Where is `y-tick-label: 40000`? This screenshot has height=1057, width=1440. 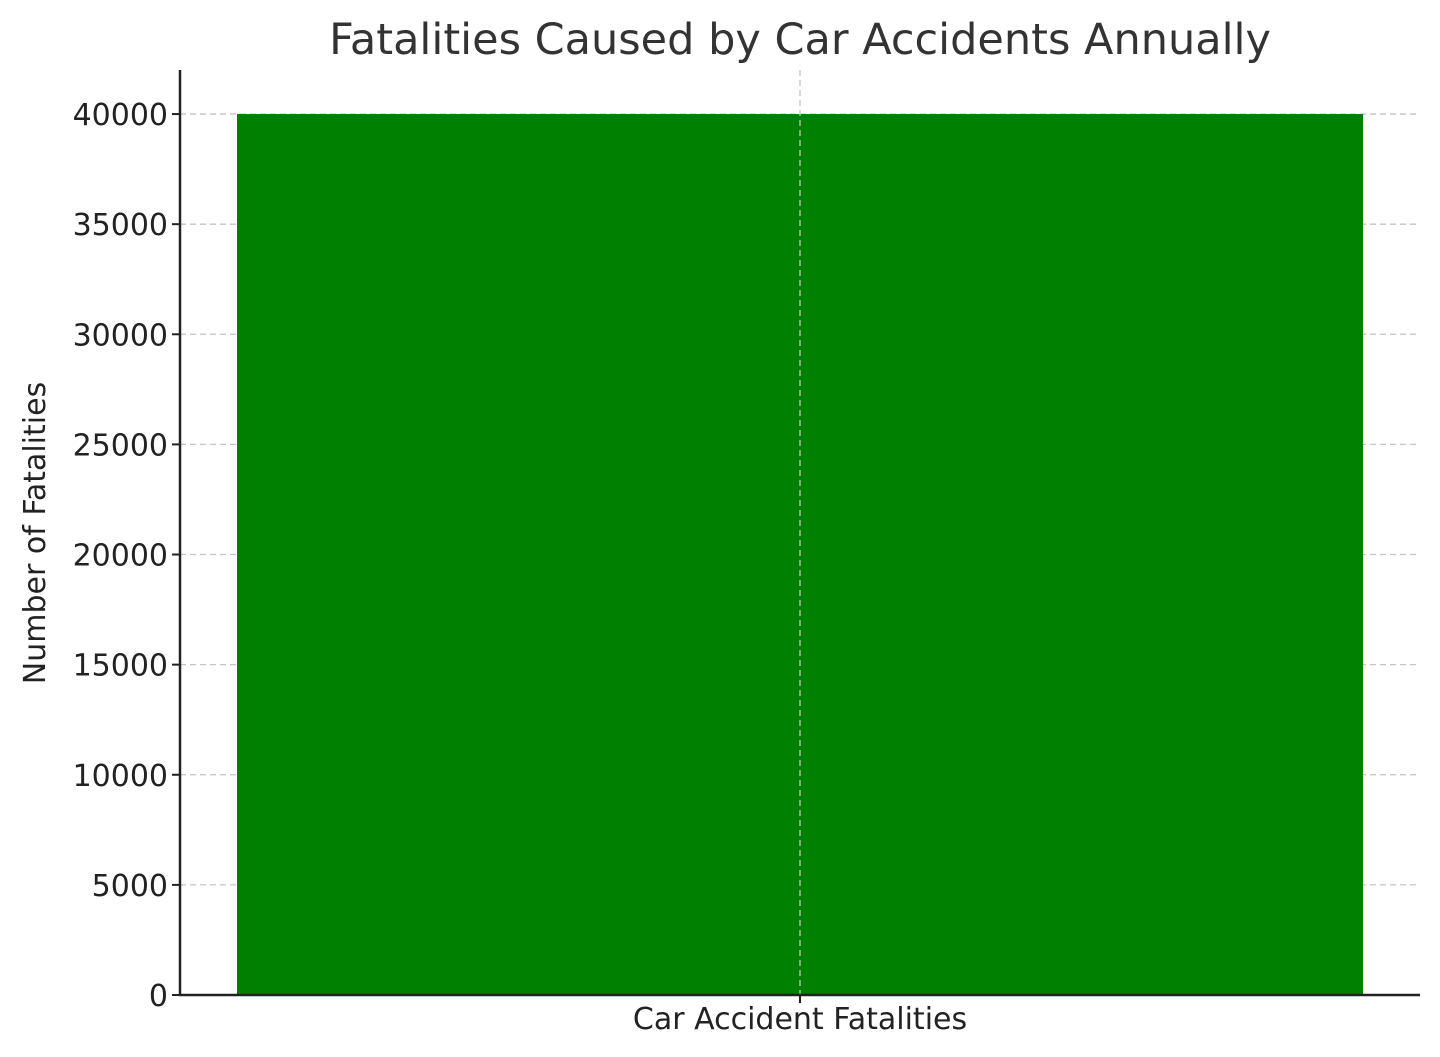
y-tick-label: 40000 is located at coordinates (120, 115).